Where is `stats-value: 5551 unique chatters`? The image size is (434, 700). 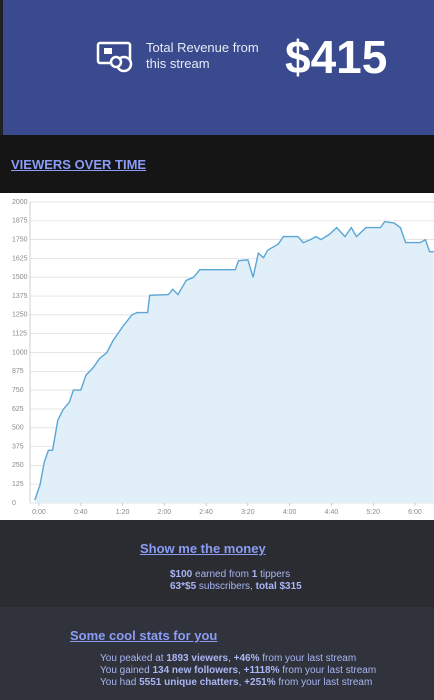 stats-value: 5551 unique chatters is located at coordinates (189, 682).